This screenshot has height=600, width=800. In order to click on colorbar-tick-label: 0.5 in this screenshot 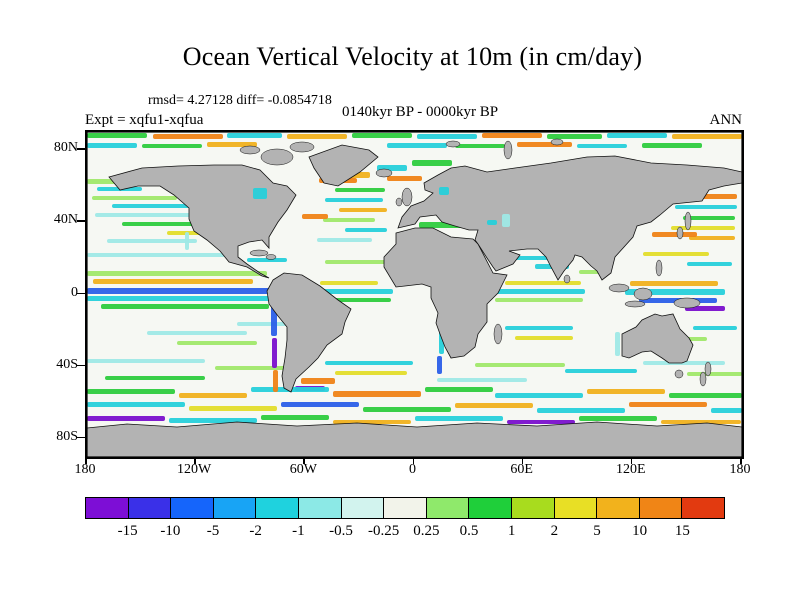, I will do `click(469, 531)`.